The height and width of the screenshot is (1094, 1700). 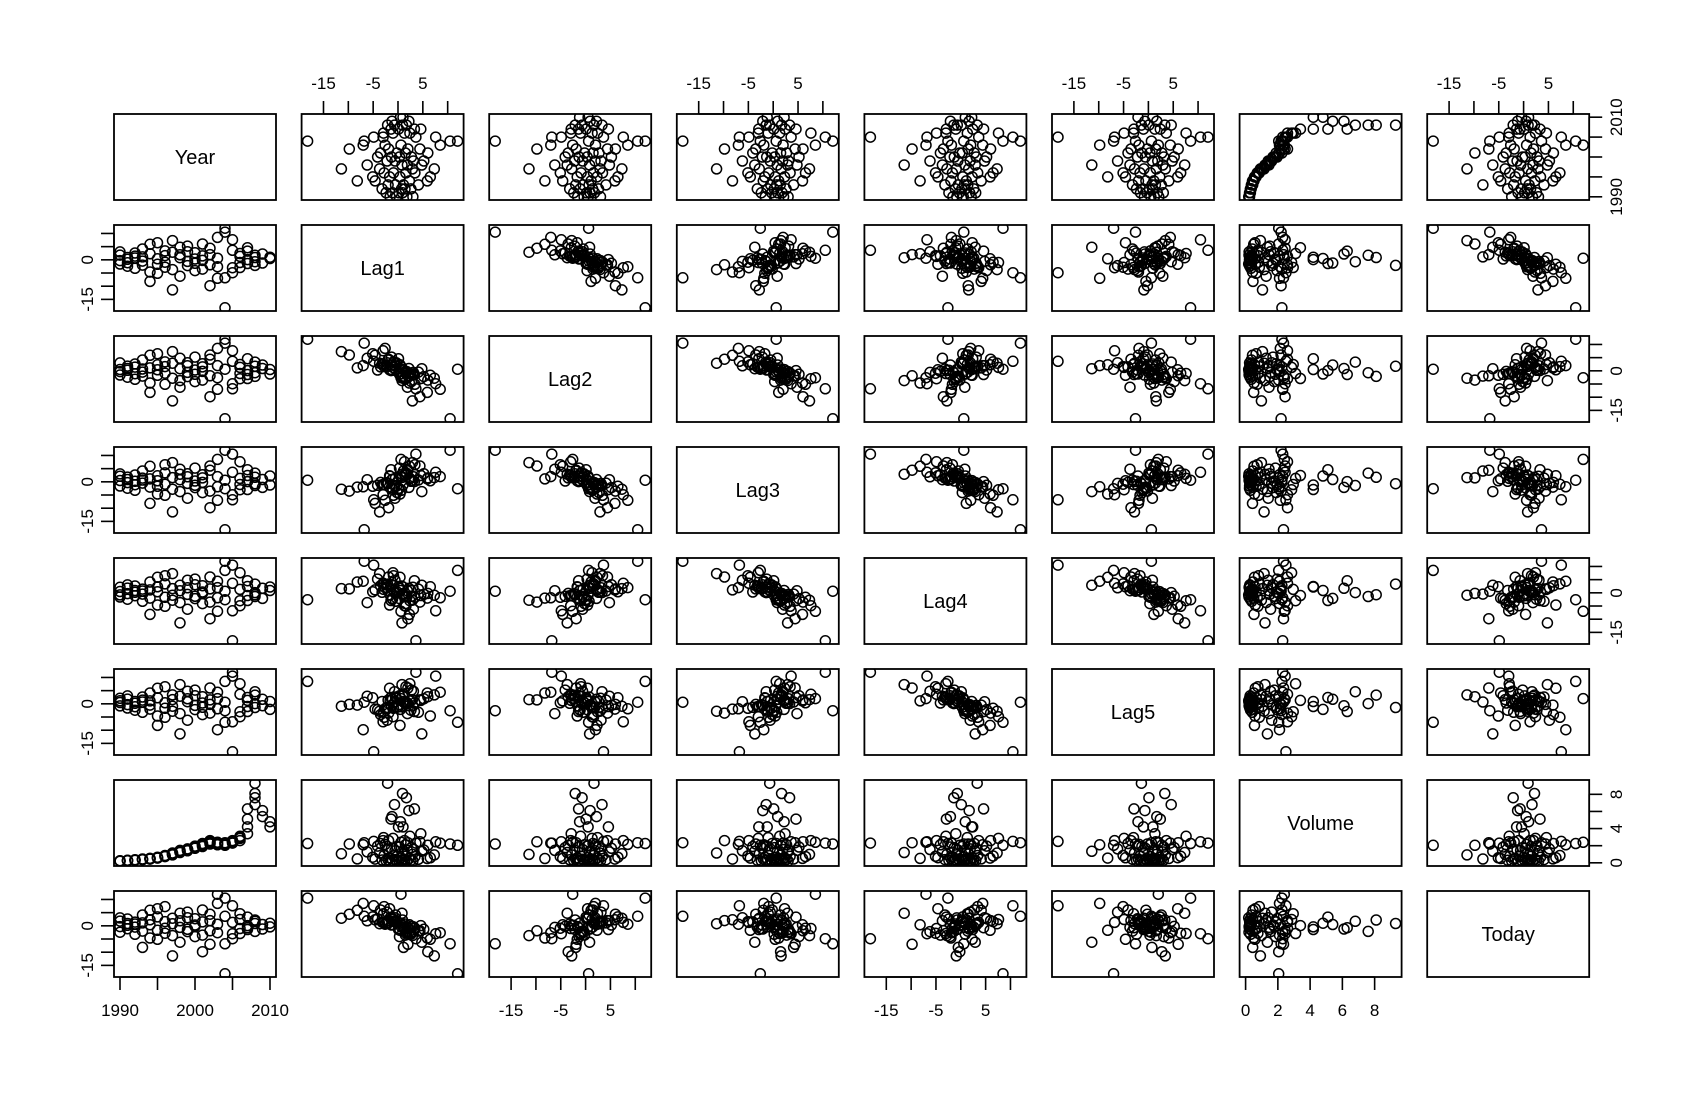 What do you see at coordinates (195, 998) in the screenshot?
I see `year-x-axis: 1990 2000 2010` at bounding box center [195, 998].